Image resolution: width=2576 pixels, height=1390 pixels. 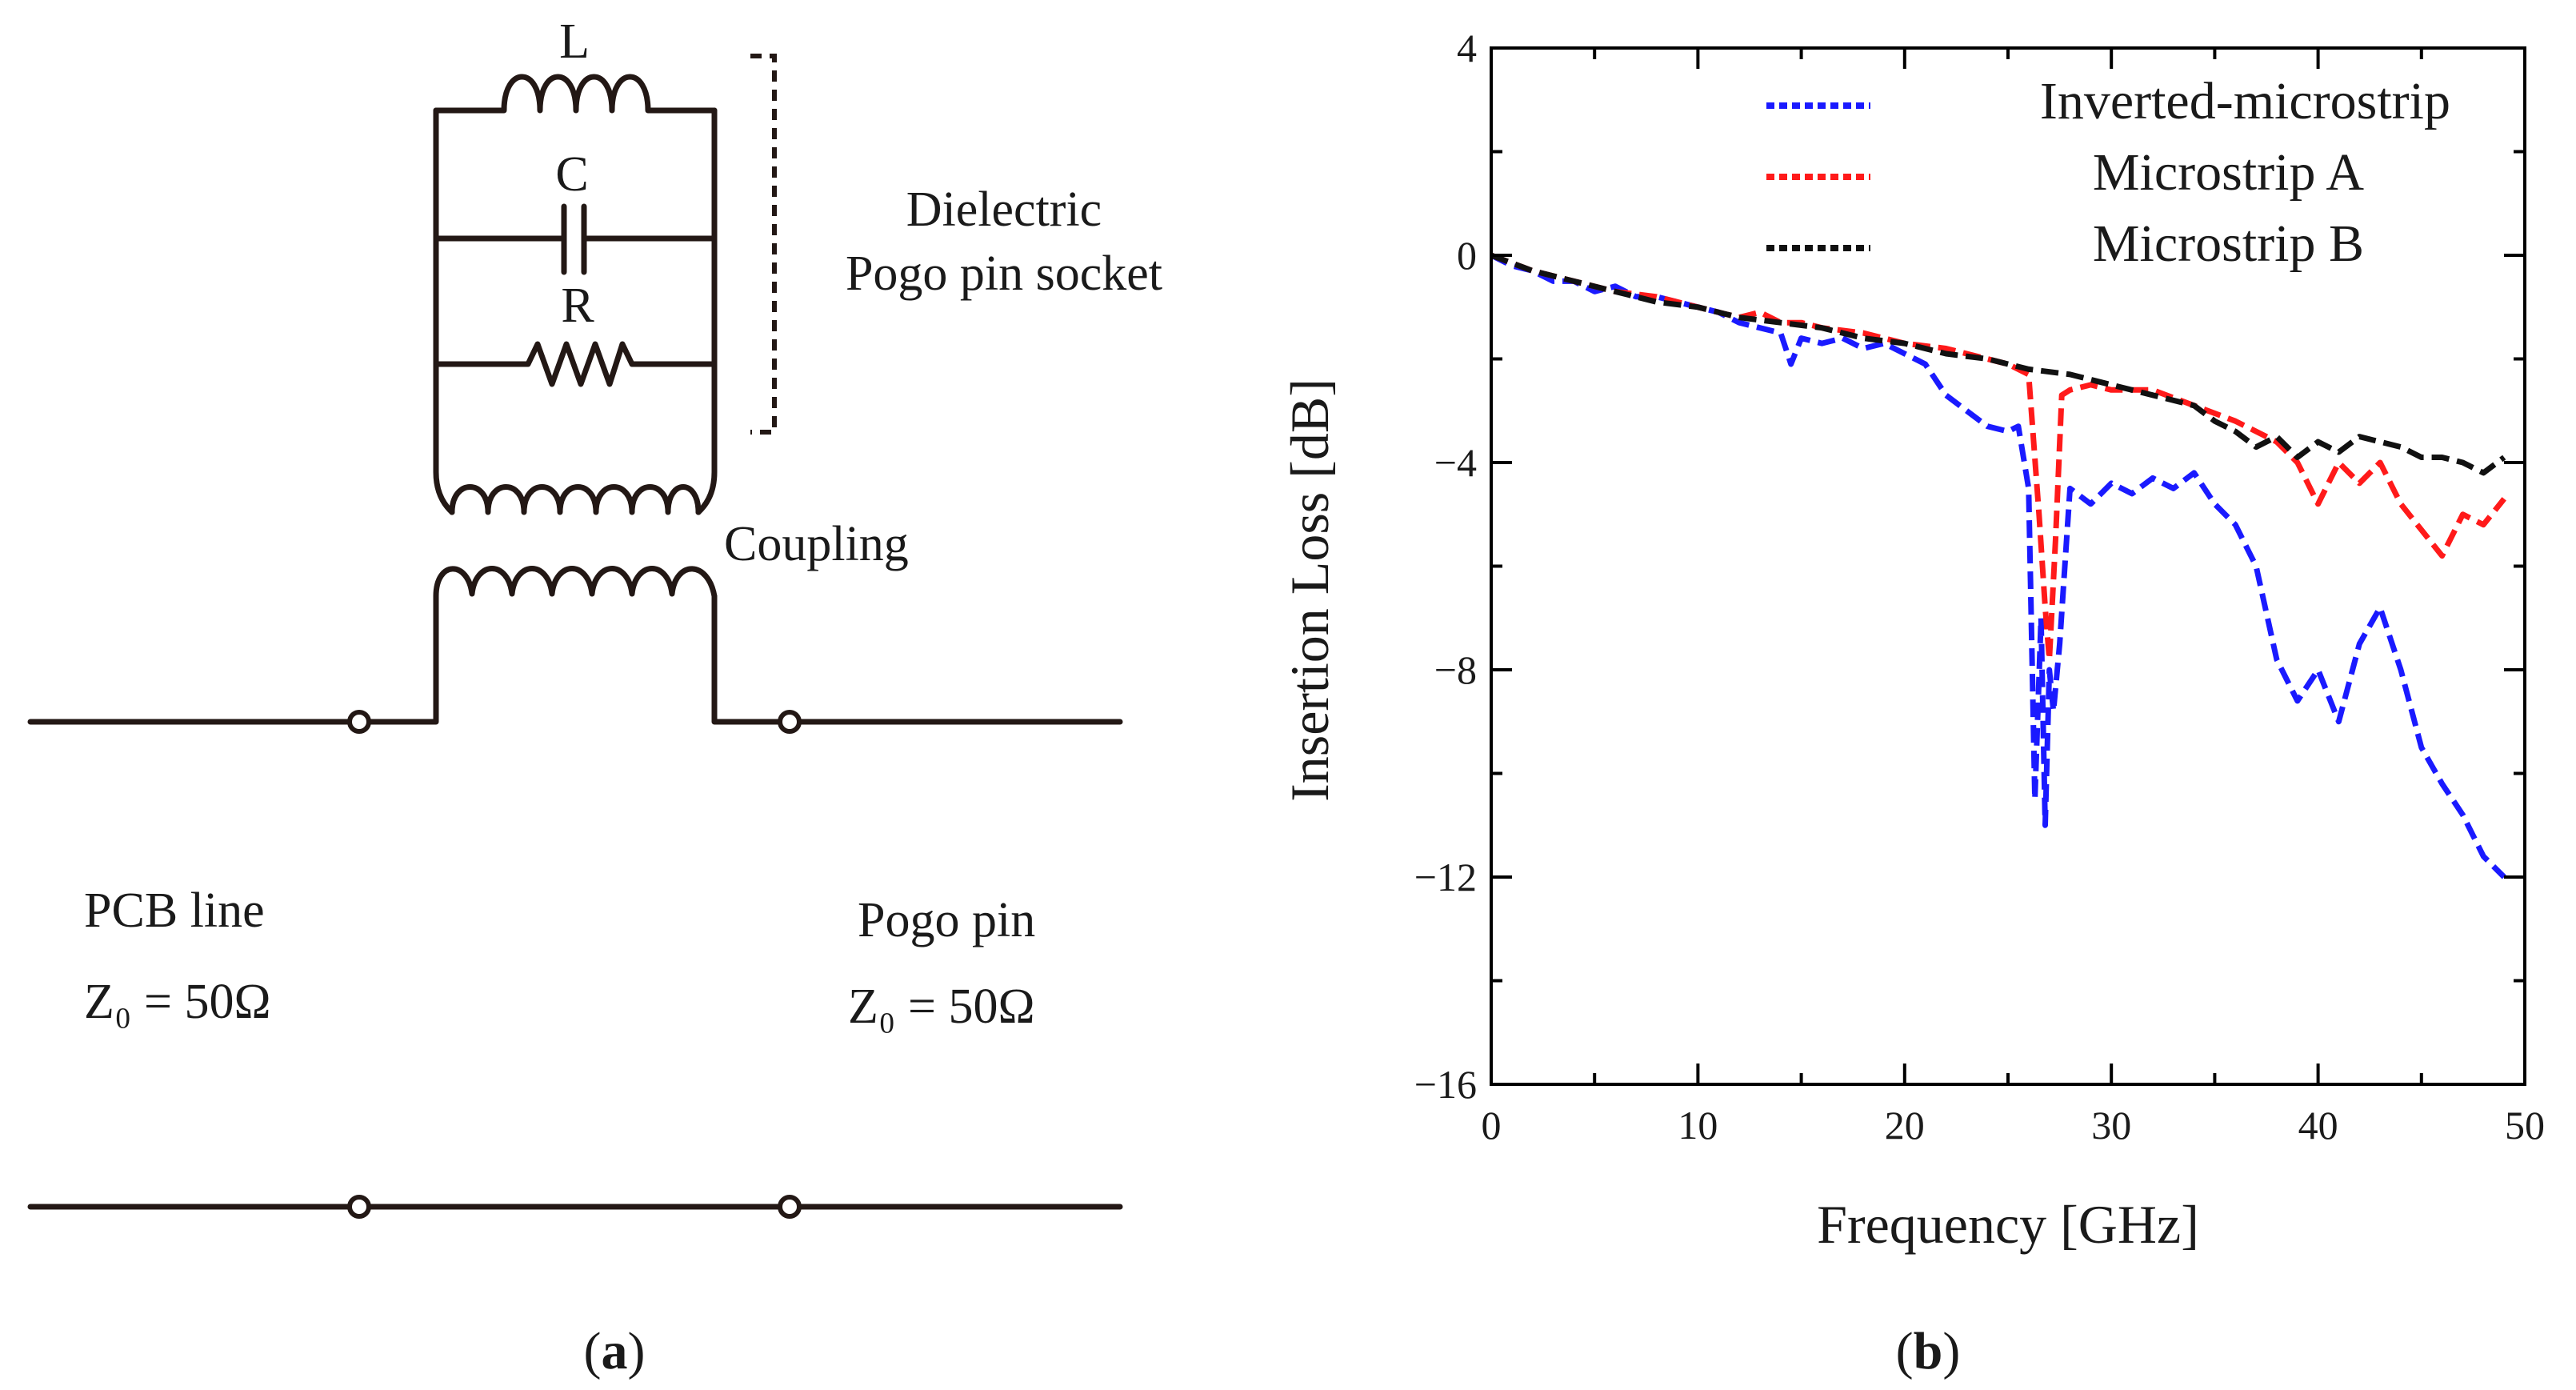 I want to click on x-tick-label: 40, so click(x=2318, y=1125).